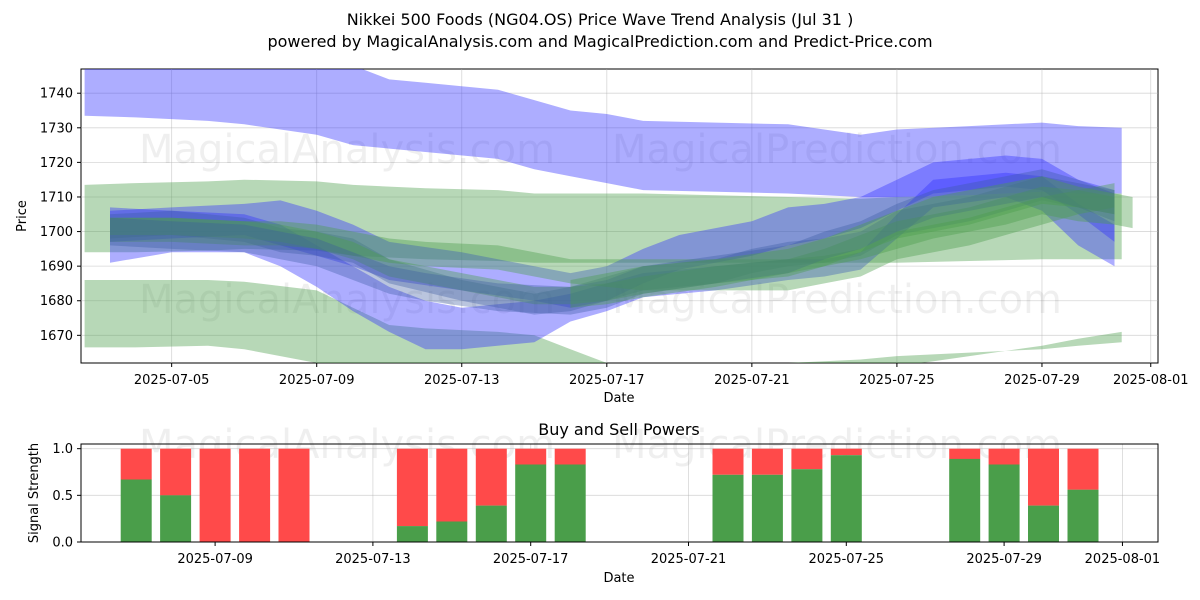 Image resolution: width=1200 pixels, height=600 pixels. Describe the element at coordinates (34, 493) in the screenshot. I see `power-y-axis-label: Signal Strength` at that location.